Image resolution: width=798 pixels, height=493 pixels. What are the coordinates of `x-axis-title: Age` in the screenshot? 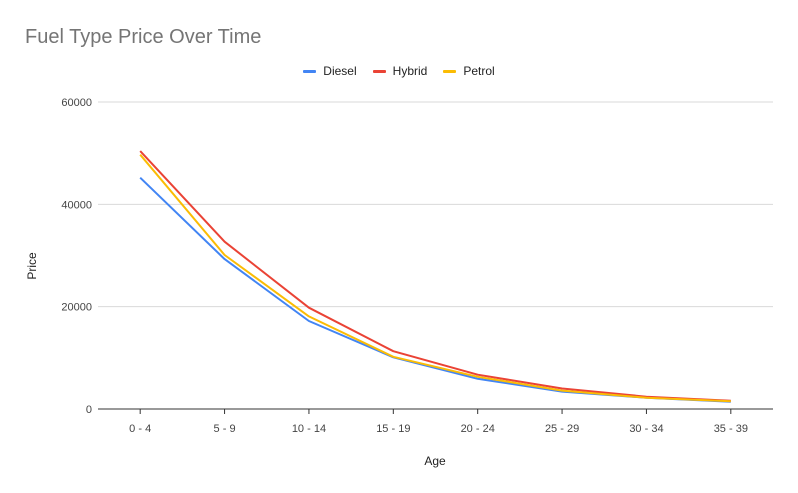 It's located at (435, 461).